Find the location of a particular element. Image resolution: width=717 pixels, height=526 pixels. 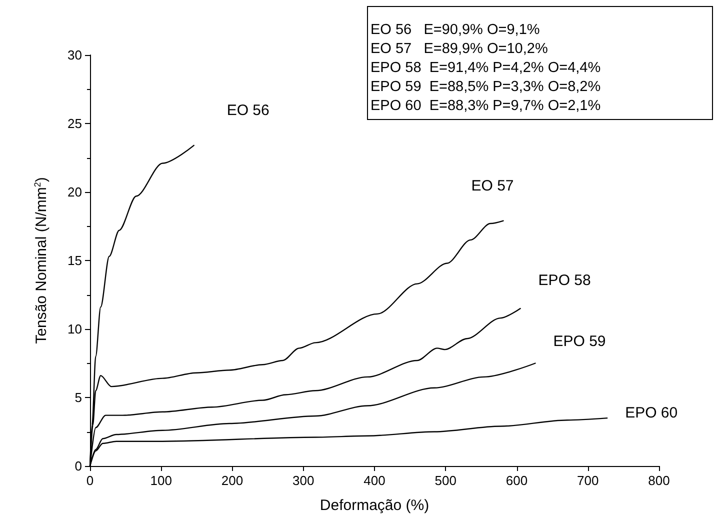

annotation: EPO 59 E=88,5% P=3,3% O=8,2% is located at coordinates (485, 87).